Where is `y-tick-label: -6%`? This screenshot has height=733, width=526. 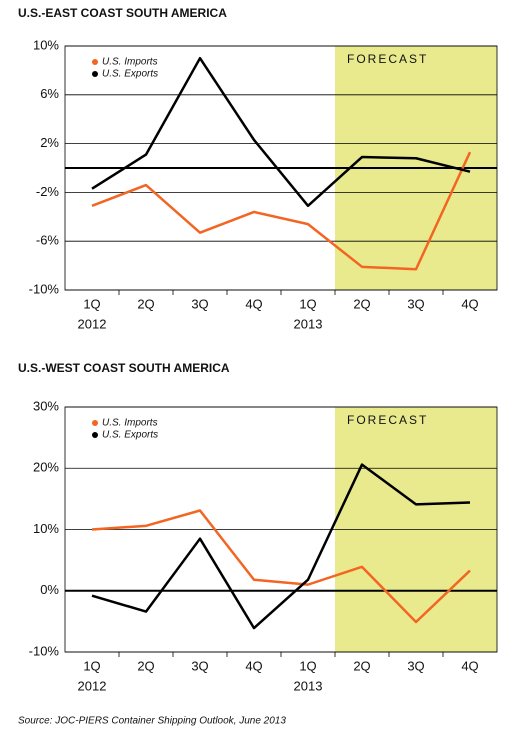 y-tick-label: -6% is located at coordinates (48, 240).